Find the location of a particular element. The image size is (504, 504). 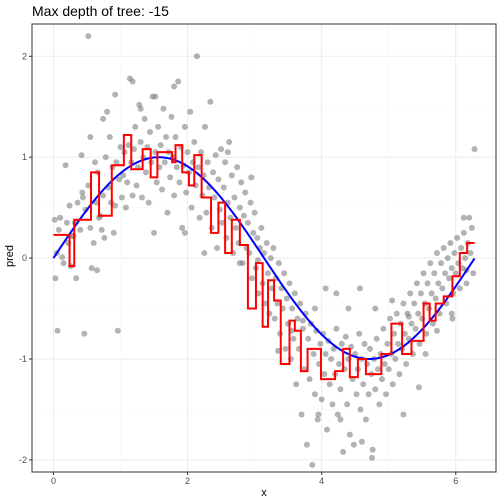

x-tick-label: 0 is located at coordinates (53, 481).